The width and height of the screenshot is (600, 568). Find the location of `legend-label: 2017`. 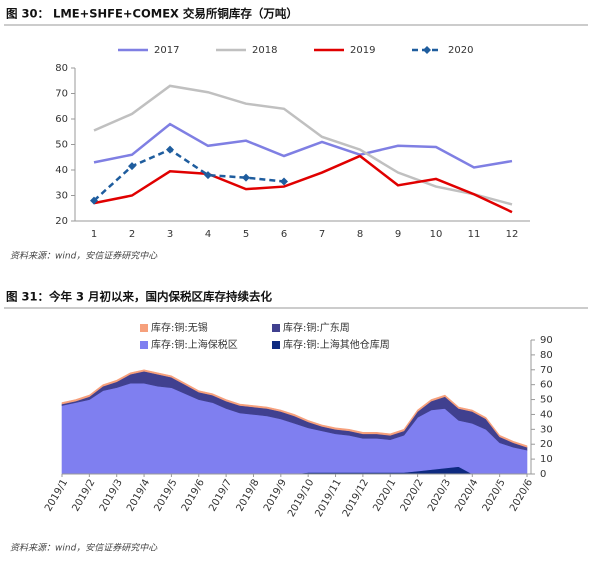

legend-label: 2017 is located at coordinates (166, 50).